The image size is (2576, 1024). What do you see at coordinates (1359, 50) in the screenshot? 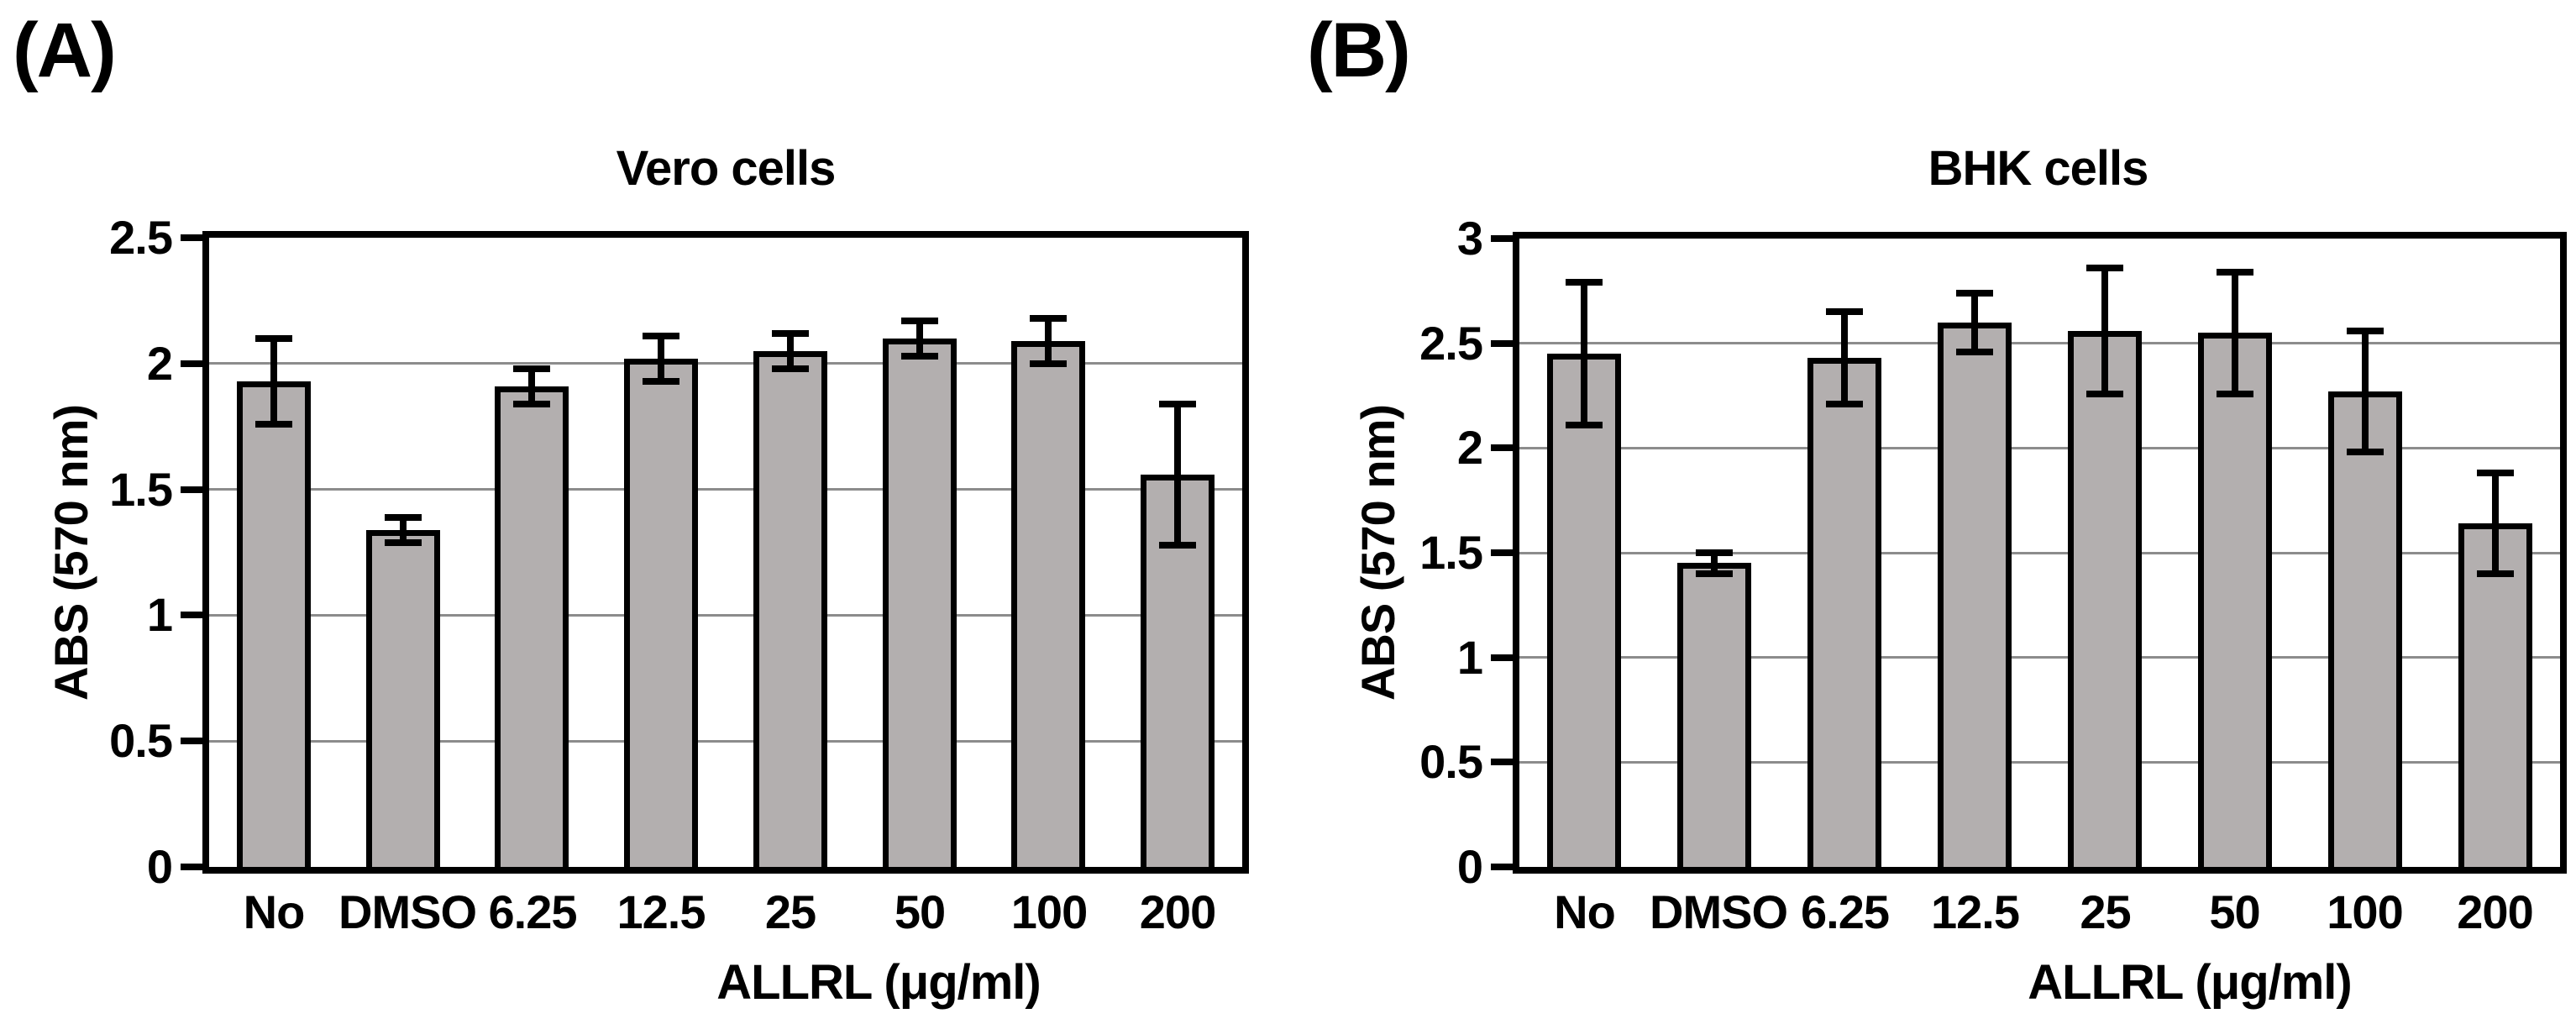
I see `panel-label-b: (B)` at bounding box center [1359, 50].